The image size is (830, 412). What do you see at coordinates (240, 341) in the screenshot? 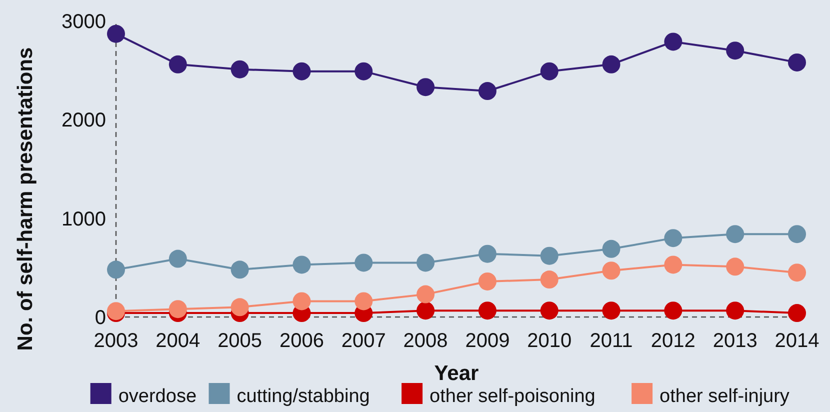
I see `x-tick-label: 2005` at bounding box center [240, 341].